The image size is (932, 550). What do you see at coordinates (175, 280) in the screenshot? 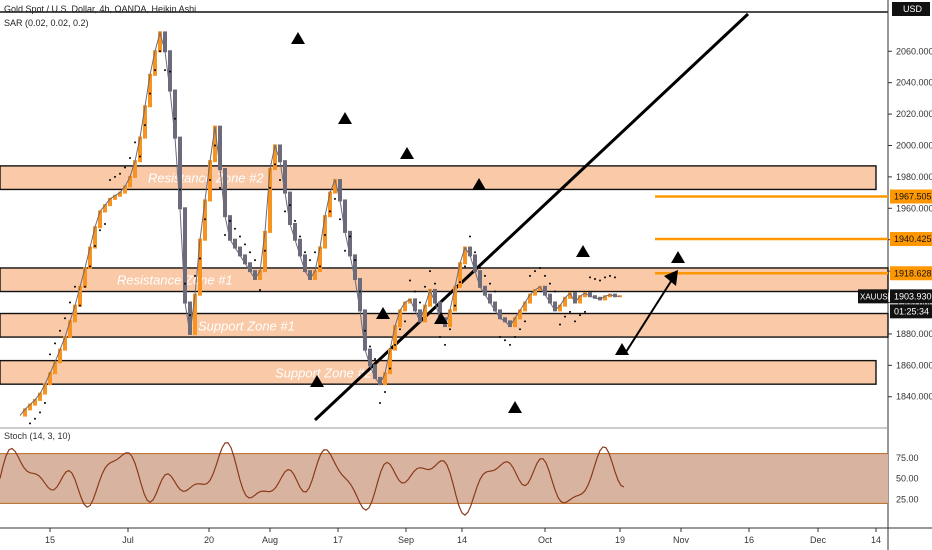
I see `zone-label: Resistance Zone #1` at bounding box center [175, 280].